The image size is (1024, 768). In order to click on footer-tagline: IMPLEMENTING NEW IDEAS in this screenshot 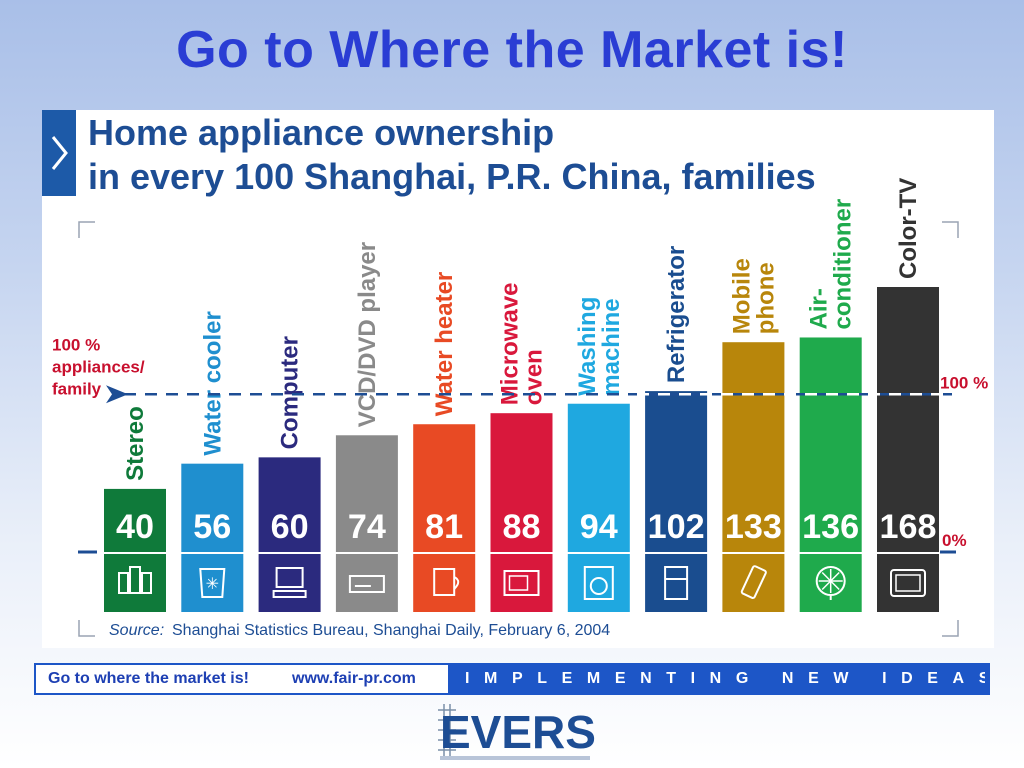, I will do `click(725, 678)`.